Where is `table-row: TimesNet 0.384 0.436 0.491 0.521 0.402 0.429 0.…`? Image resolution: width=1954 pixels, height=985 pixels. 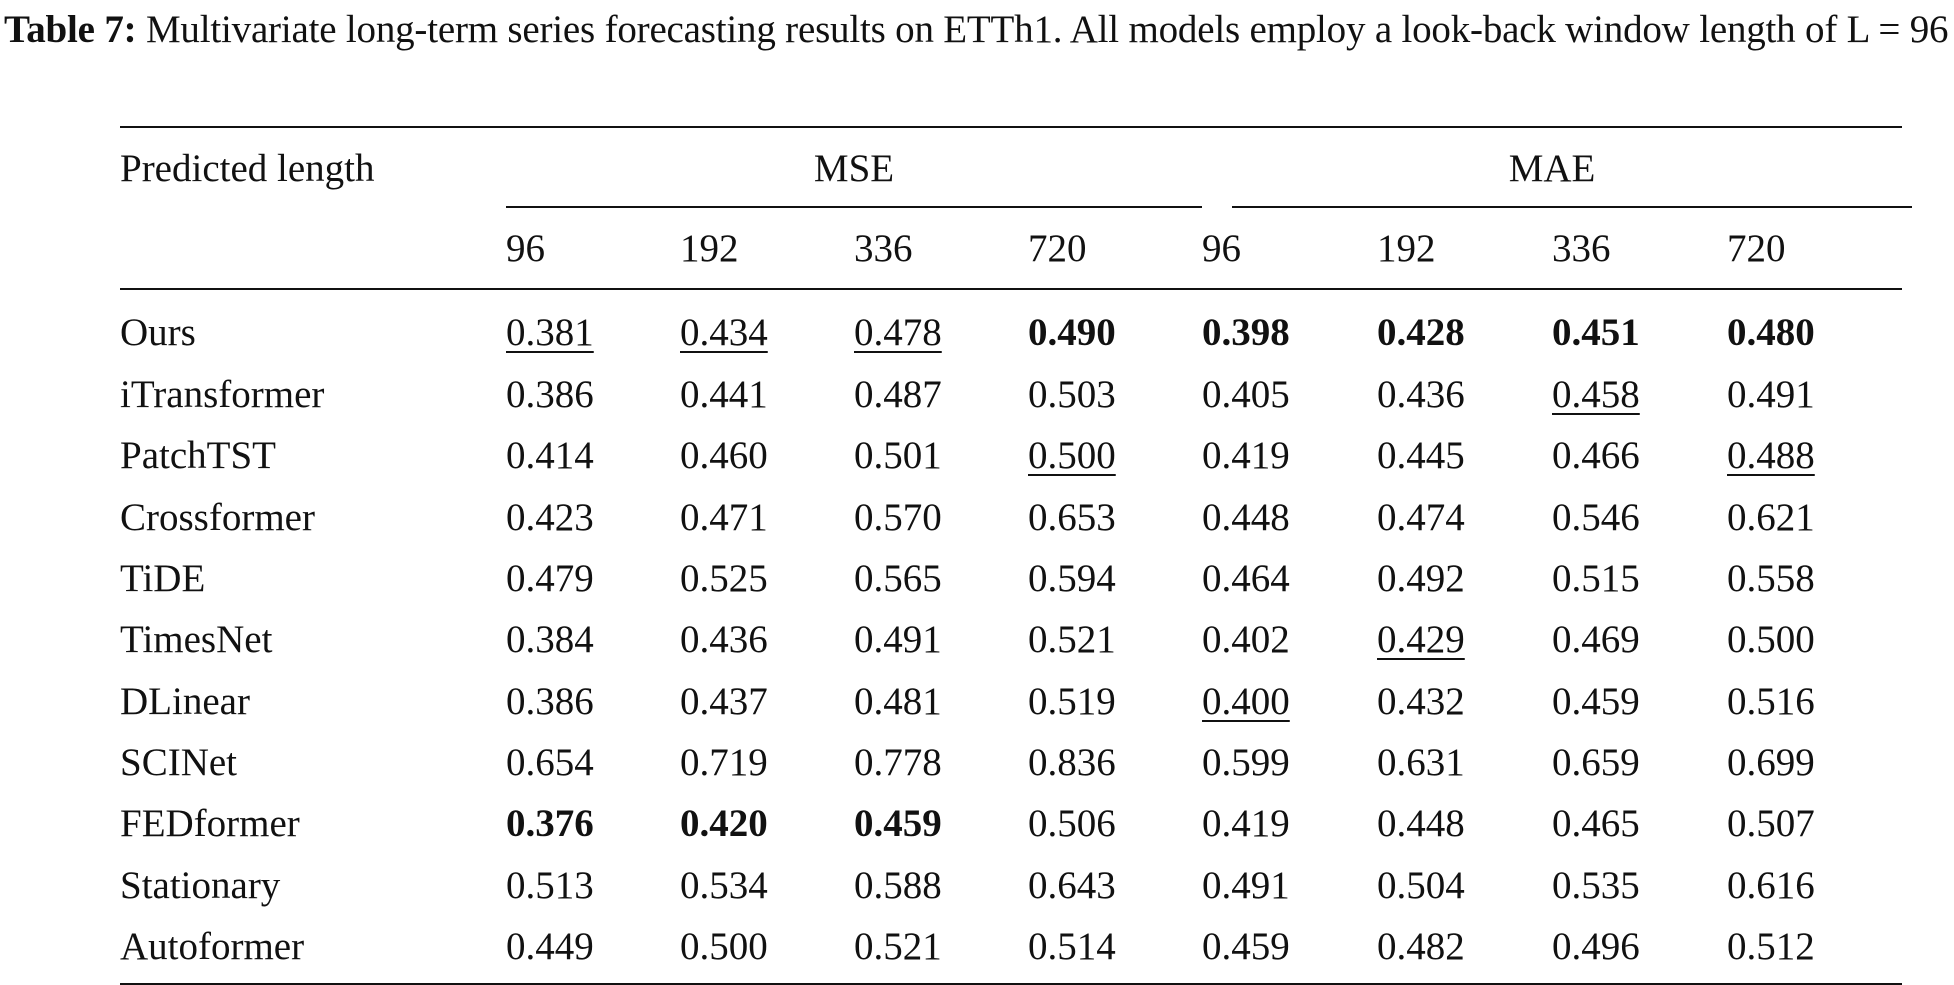 table-row: TimesNet 0.384 0.436 0.491 0.521 0.402 0.429 0.… is located at coordinates (1011, 639).